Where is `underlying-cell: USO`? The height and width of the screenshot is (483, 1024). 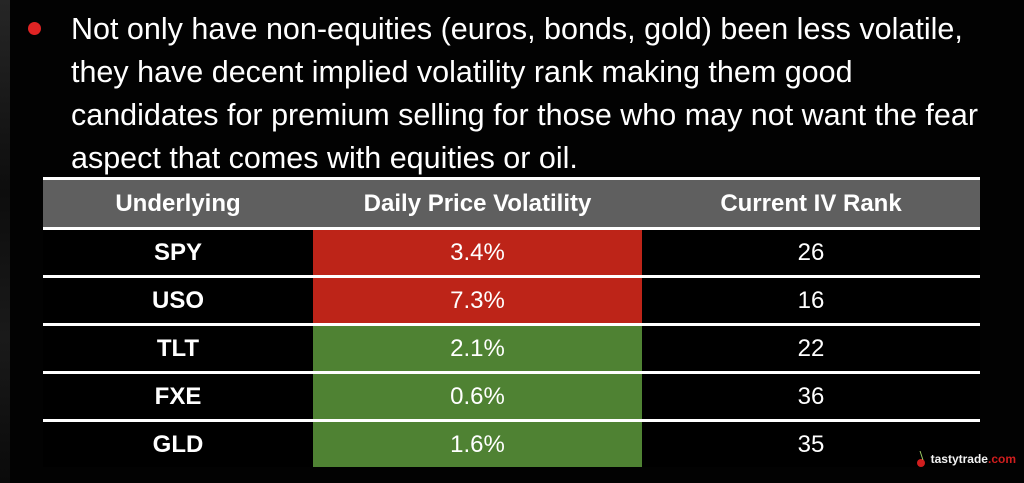
underlying-cell: USO is located at coordinates (178, 300).